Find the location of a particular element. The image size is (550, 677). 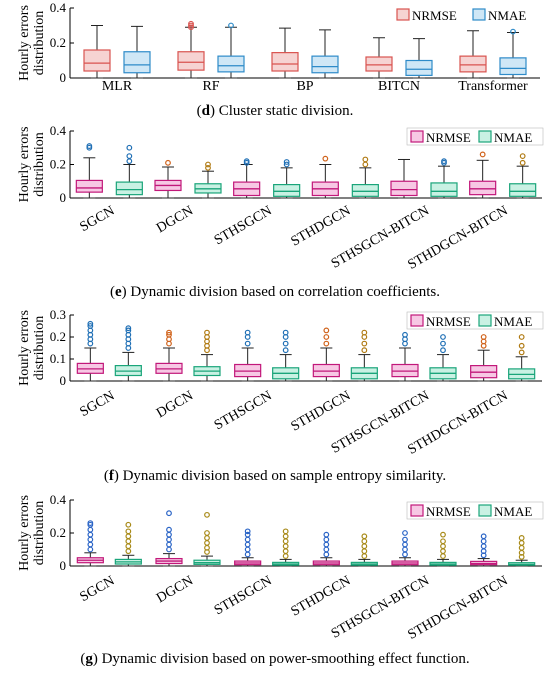

box-nmae-sthdgcn is located at coordinates (364, 550).